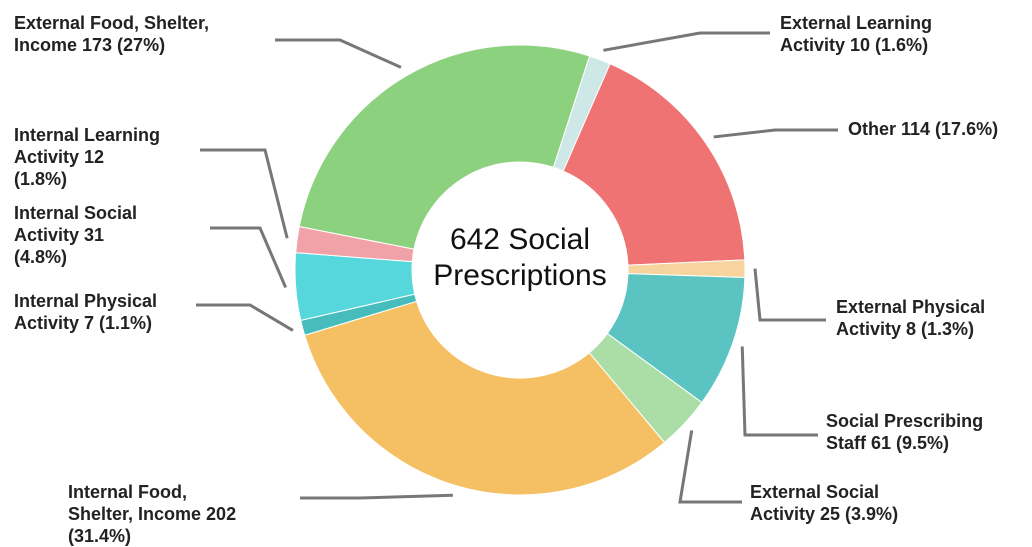 The height and width of the screenshot is (547, 1032). I want to click on leader-line-internal-physical-activity, so click(245, 317).